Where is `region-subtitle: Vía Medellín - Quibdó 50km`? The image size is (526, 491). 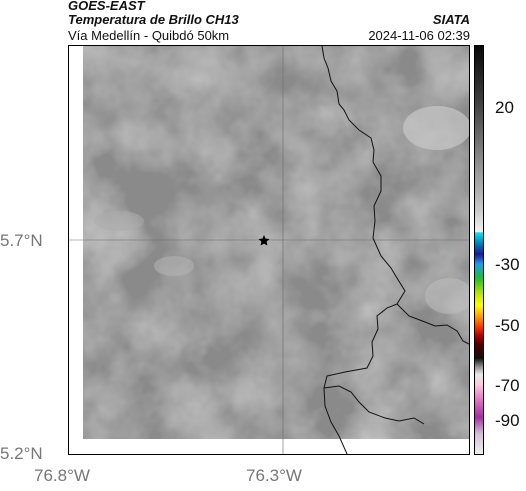
region-subtitle: Vía Medellín - Quibdó 50km is located at coordinates (149, 35).